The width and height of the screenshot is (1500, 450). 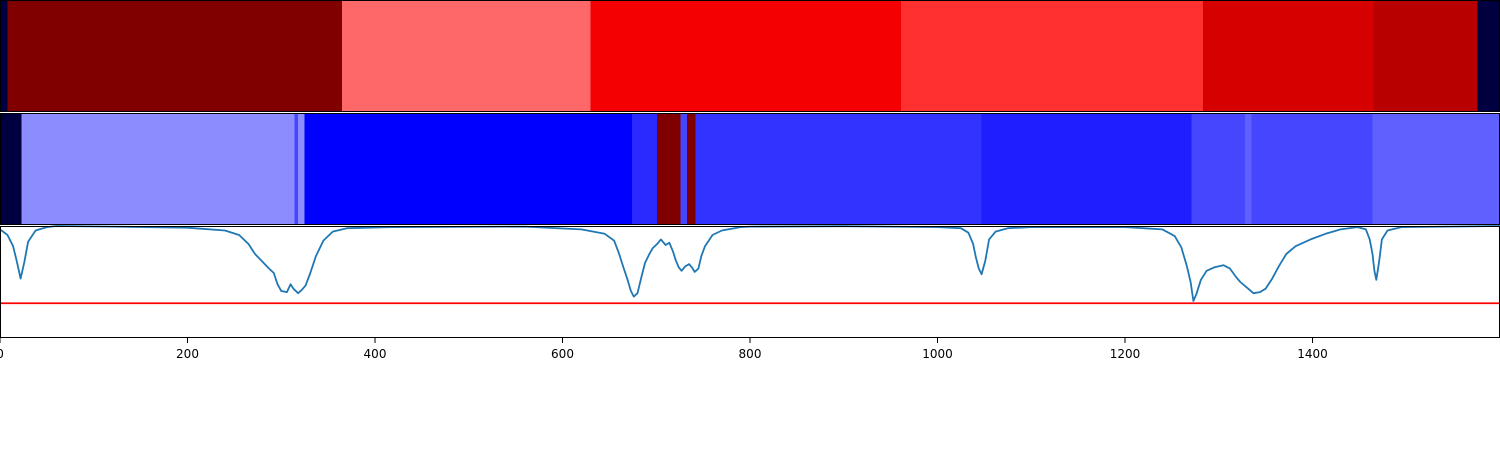 What do you see at coordinates (1125, 354) in the screenshot?
I see `x-tick-label: 1200` at bounding box center [1125, 354].